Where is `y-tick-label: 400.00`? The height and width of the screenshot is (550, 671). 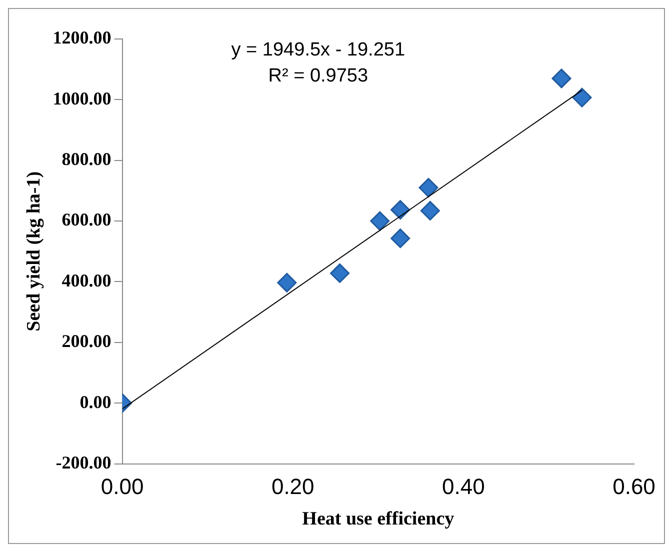 y-tick-label: 400.00 is located at coordinates (87, 280).